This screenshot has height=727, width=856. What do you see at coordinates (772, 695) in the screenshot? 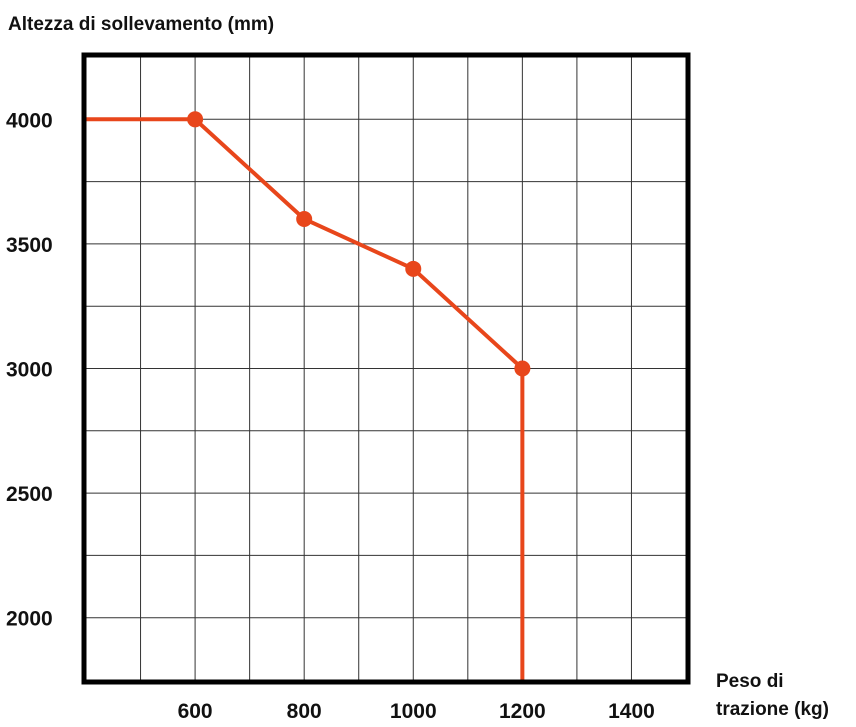
I see `x-axis-title: Peso di trazione (kg)` at bounding box center [772, 695].